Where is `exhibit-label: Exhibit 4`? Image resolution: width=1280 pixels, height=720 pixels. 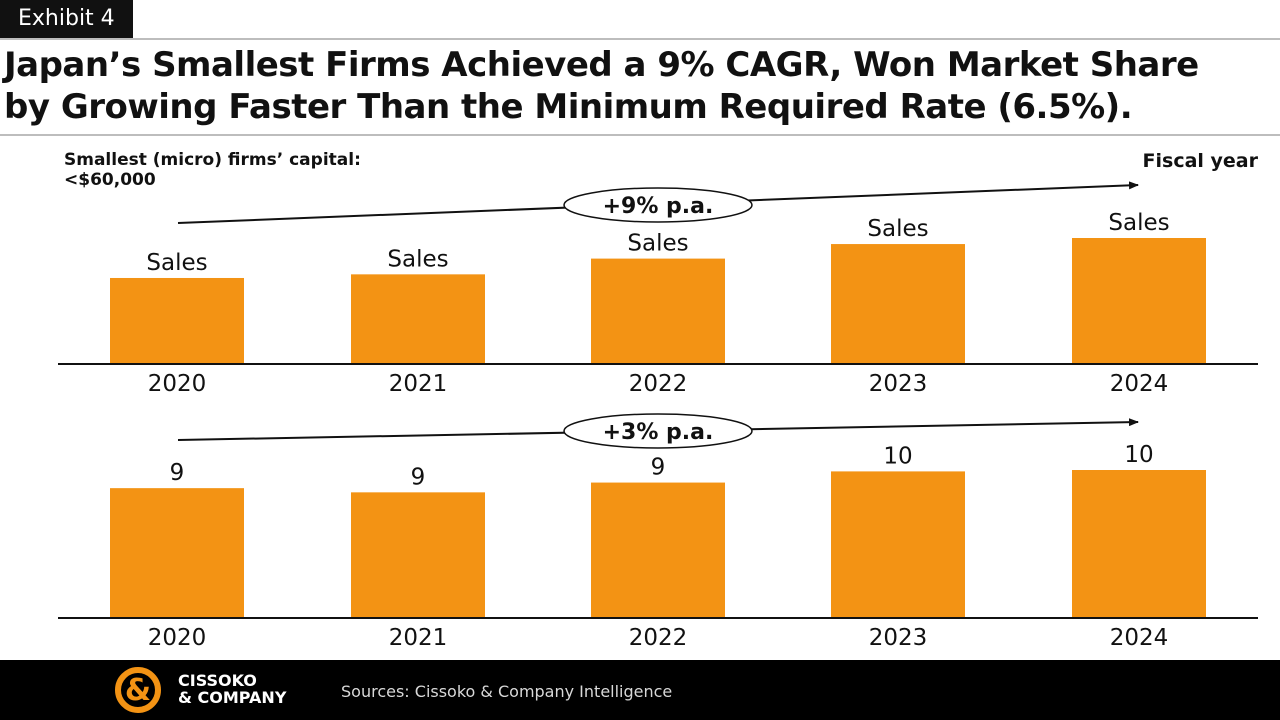
exhibit-label: Exhibit 4 is located at coordinates (66, 19).